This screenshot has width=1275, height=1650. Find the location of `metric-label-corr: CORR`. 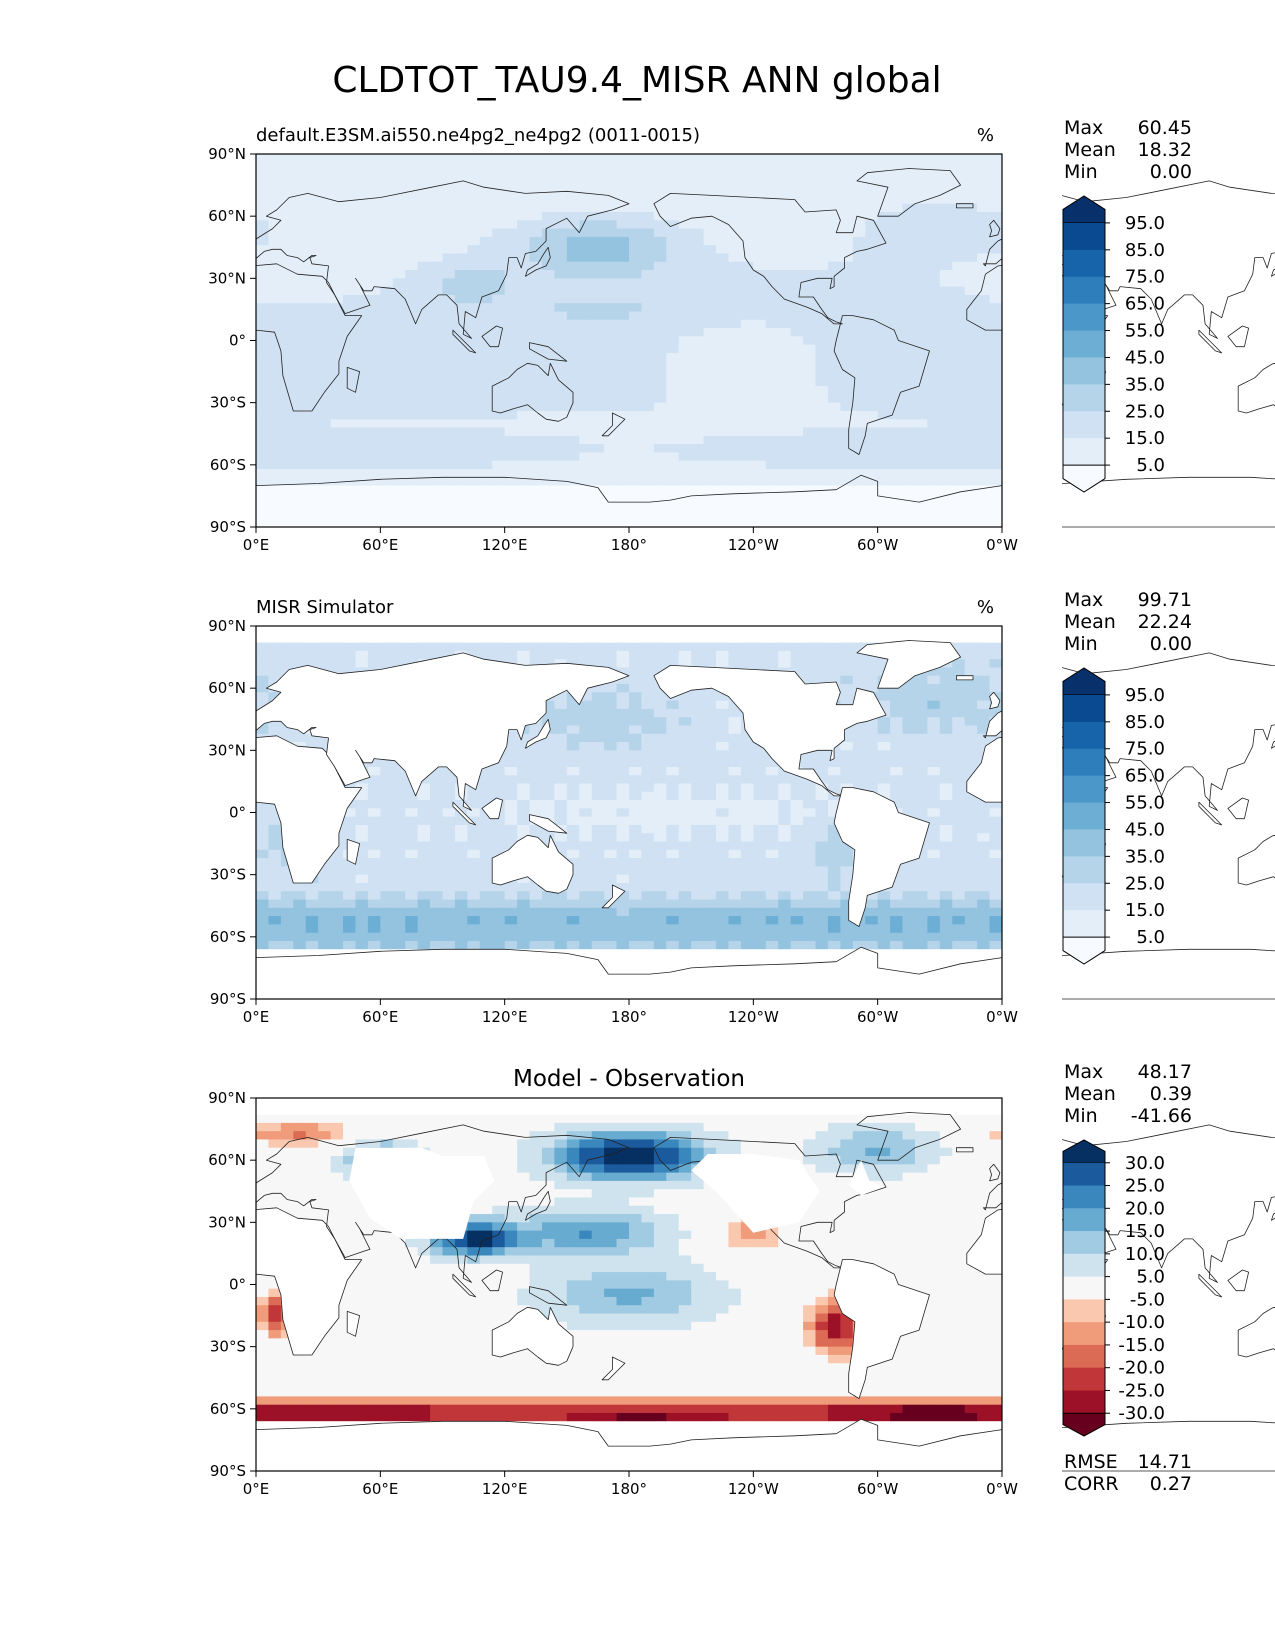

metric-label-corr: CORR is located at coordinates (1091, 1484).